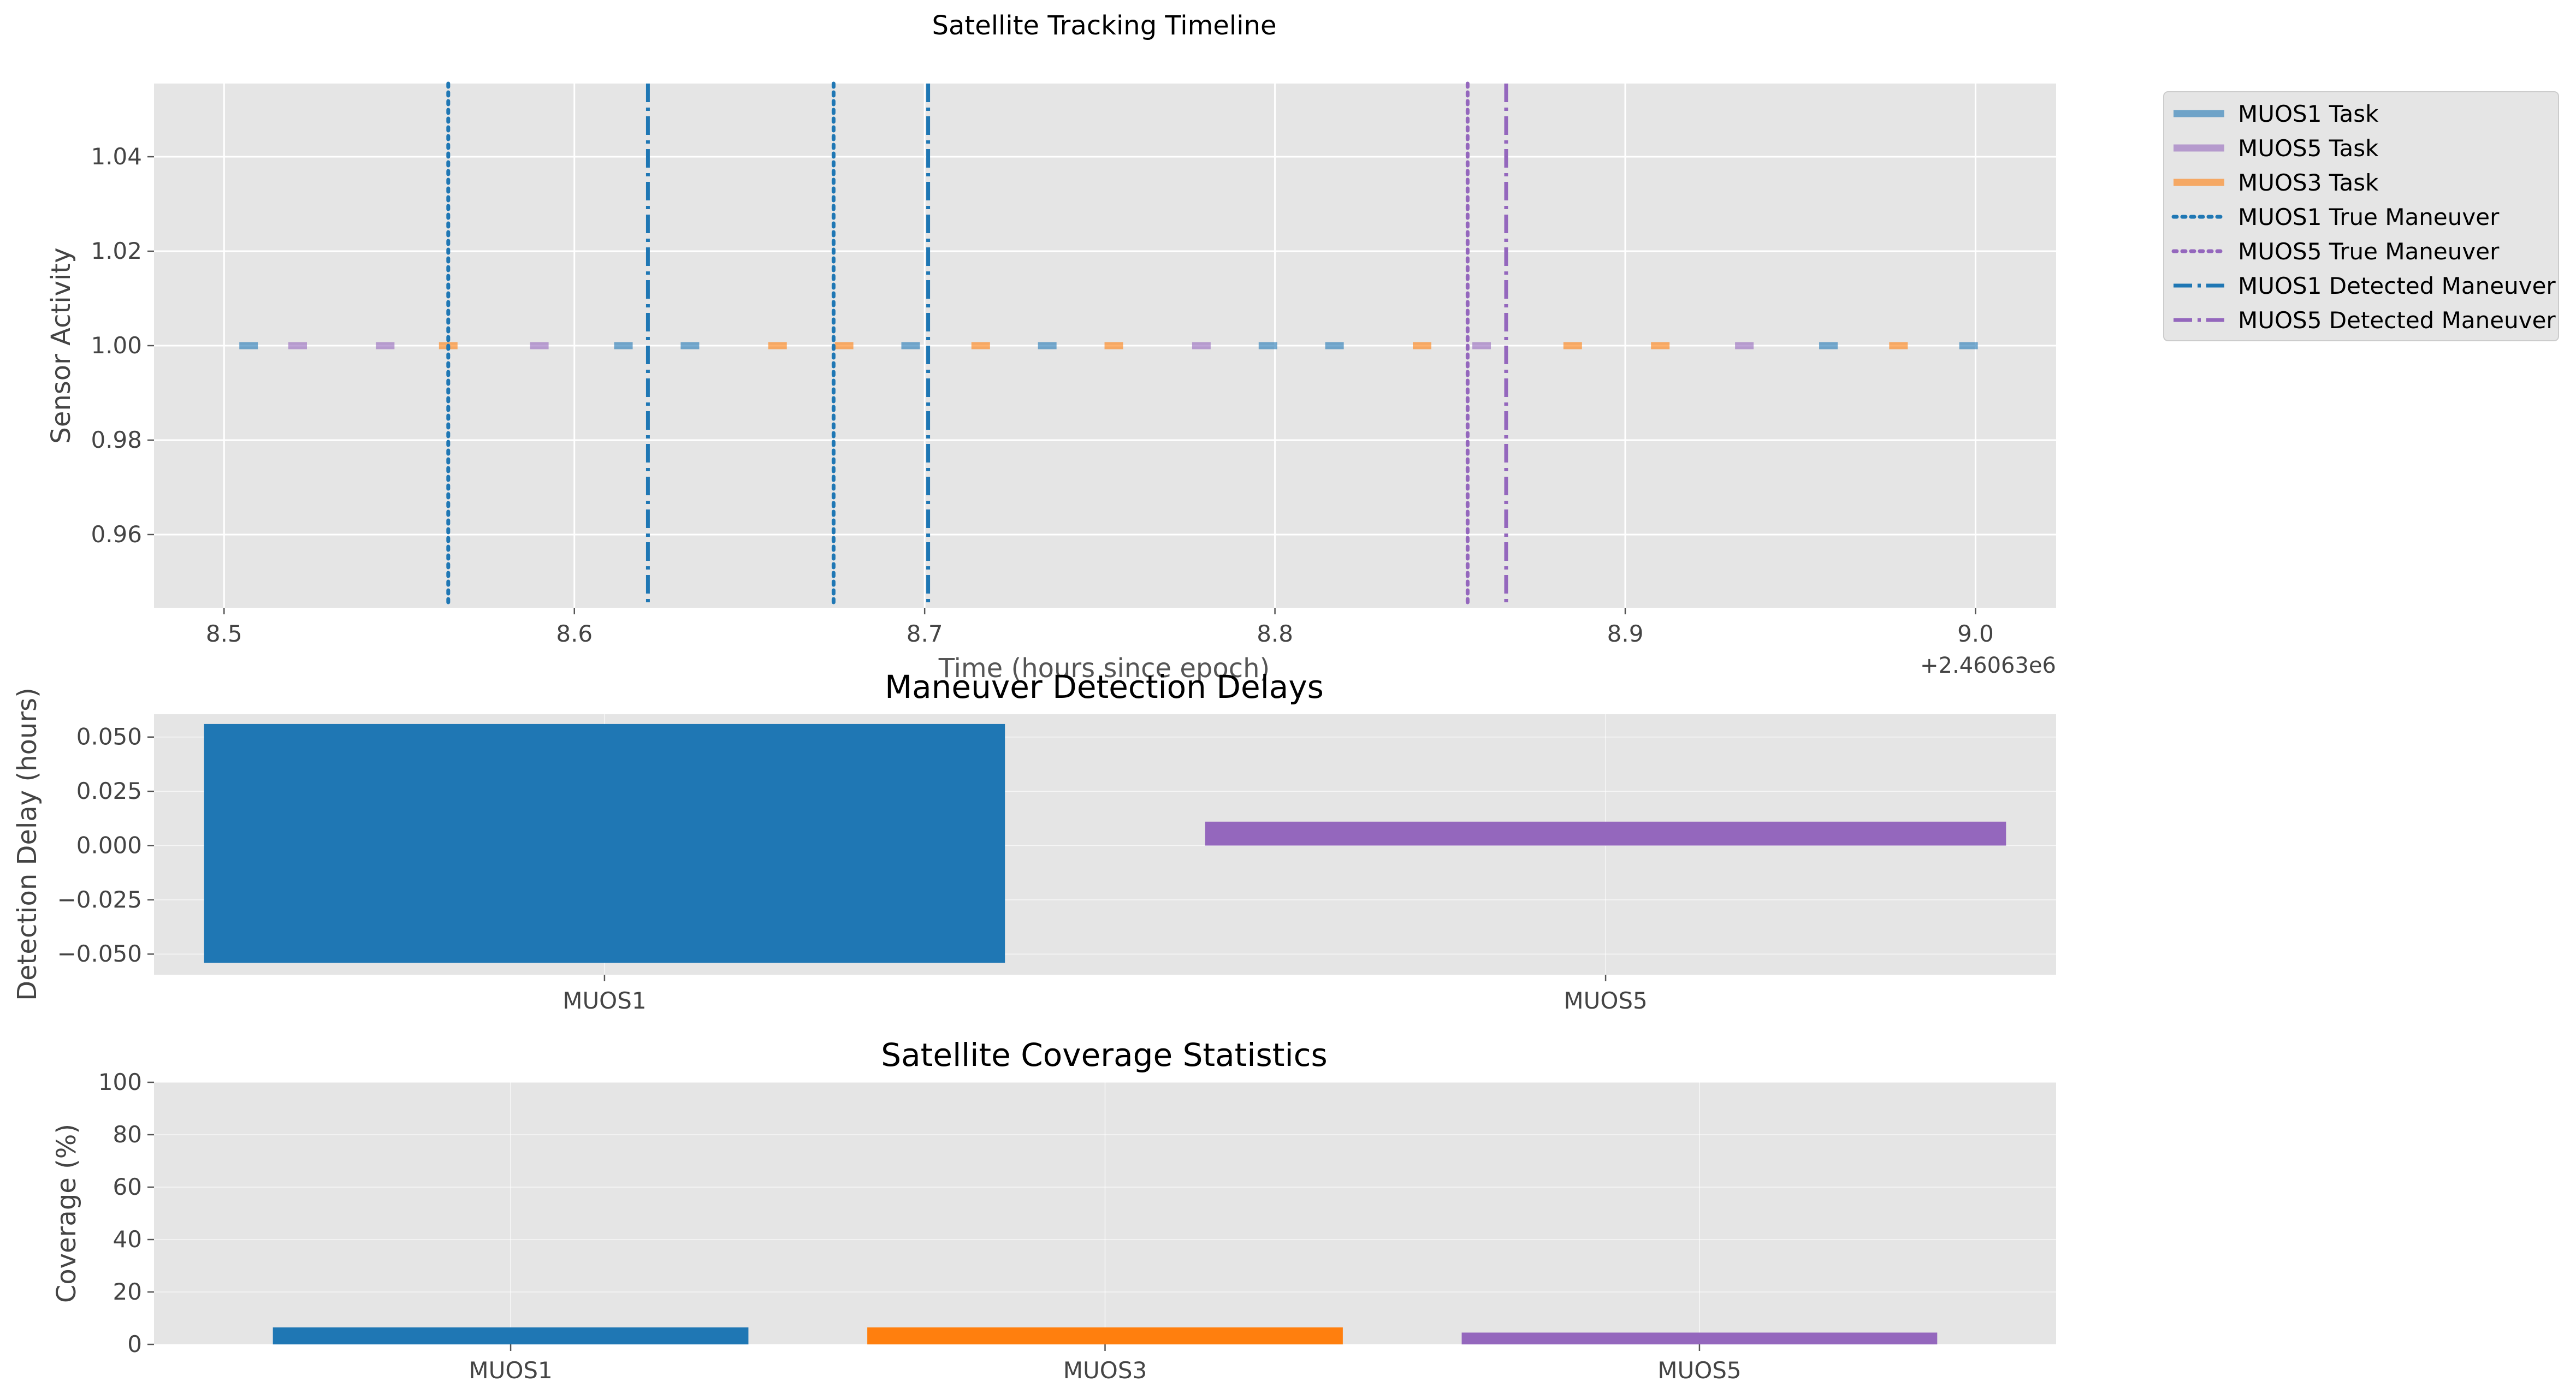 The image size is (2576, 1399). I want to click on legend-label: MUOS5 True Maneuver, so click(2369, 252).